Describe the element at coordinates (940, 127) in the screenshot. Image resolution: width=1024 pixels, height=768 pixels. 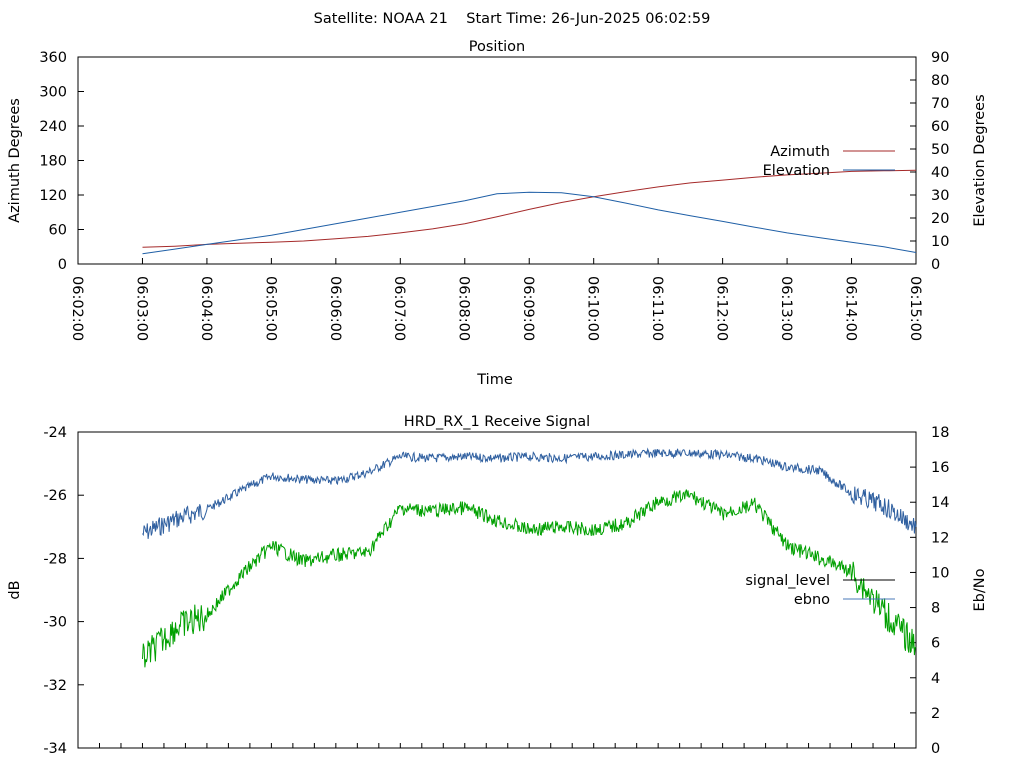
I see `position-y2-tick-label: 60` at that location.